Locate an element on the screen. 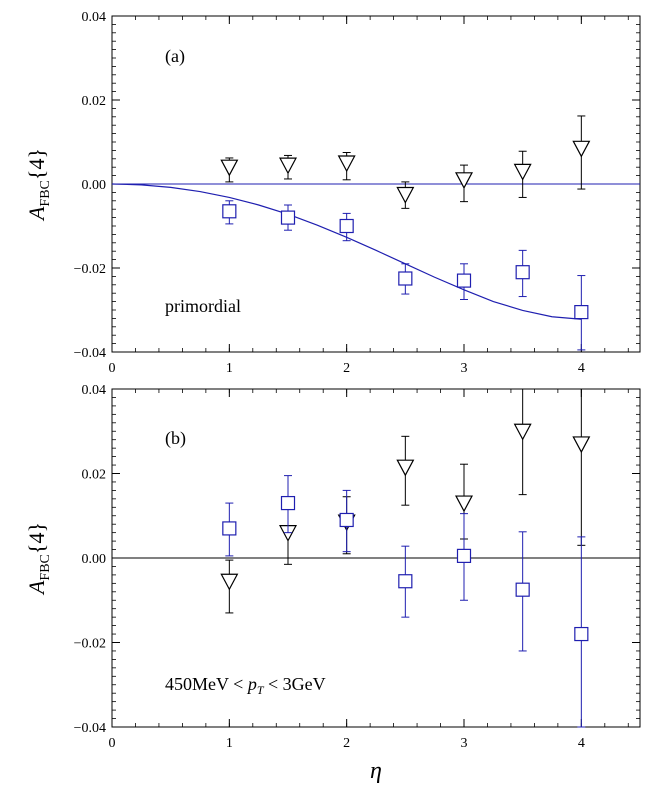 The width and height of the screenshot is (645, 791). annotation-pt-pre: 450MeV < is located at coordinates (206, 684).